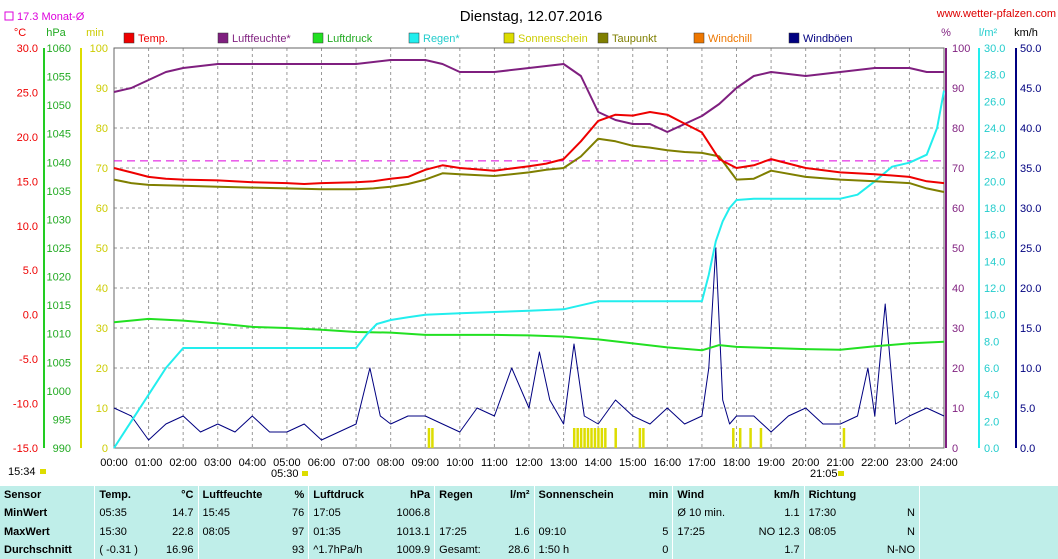 This screenshot has height=559, width=1058. What do you see at coordinates (59, 335) in the screenshot?
I see `pressure-tick-label: 1010` at bounding box center [59, 335].